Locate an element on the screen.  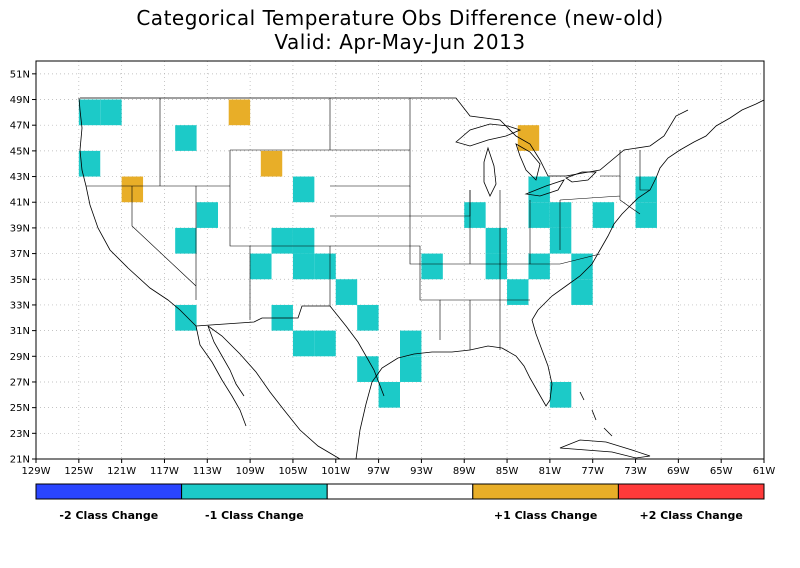
legend-label: +1 Class Change is located at coordinates (545, 515).